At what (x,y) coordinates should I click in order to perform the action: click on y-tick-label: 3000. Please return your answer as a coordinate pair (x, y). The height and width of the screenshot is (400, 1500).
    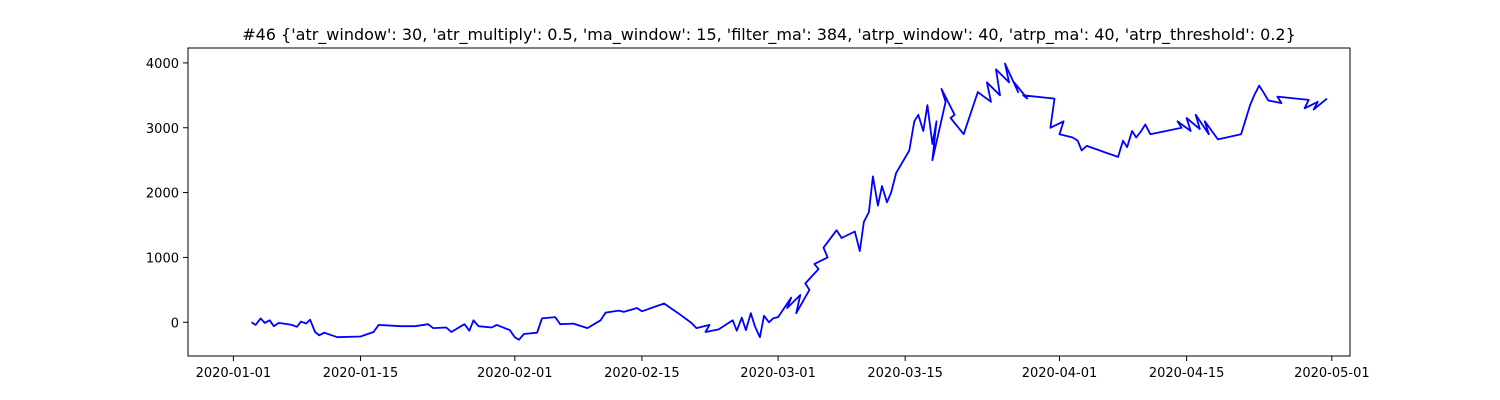
    Looking at the image, I should click on (162, 129).